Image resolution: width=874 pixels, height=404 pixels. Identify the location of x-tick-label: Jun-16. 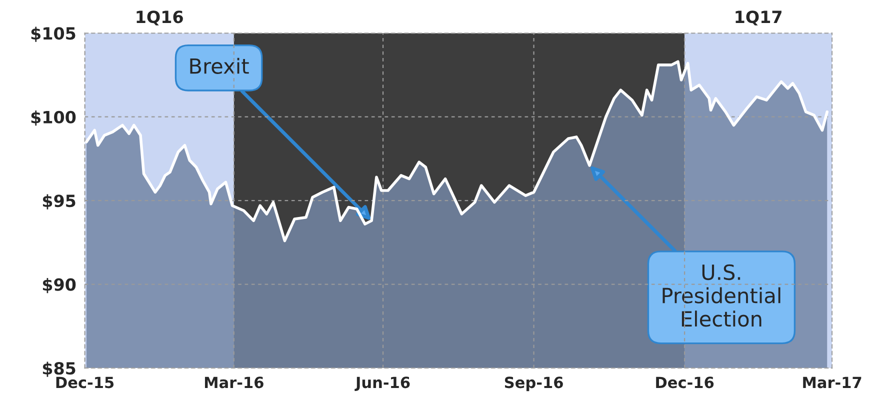
(382, 384).